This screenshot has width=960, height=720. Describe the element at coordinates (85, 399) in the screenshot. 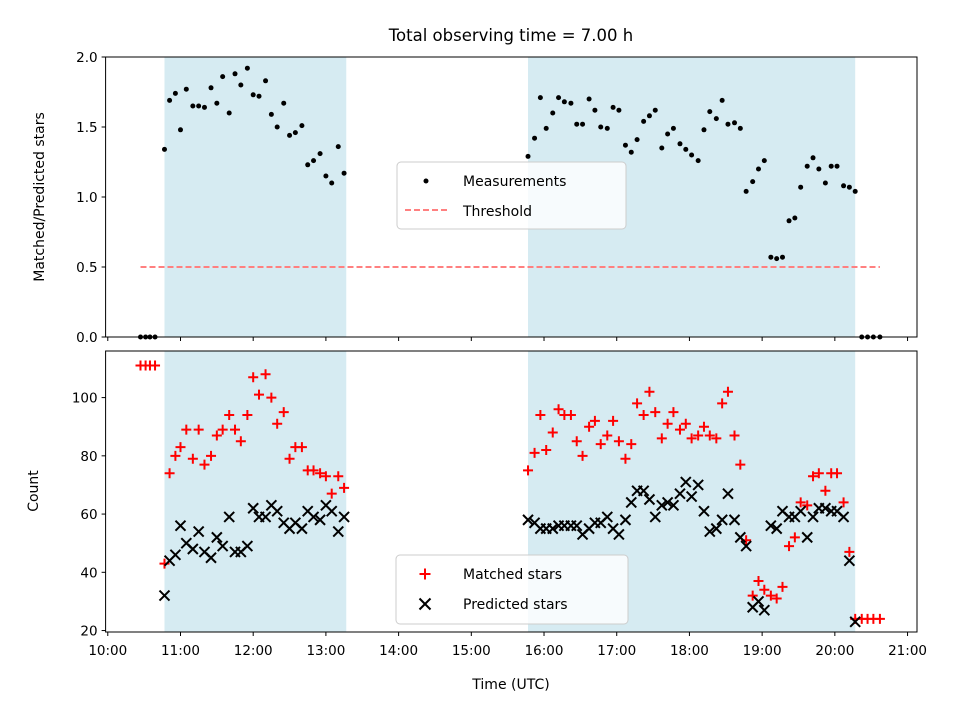

I see `bottom-y-tick-label: 100` at that location.